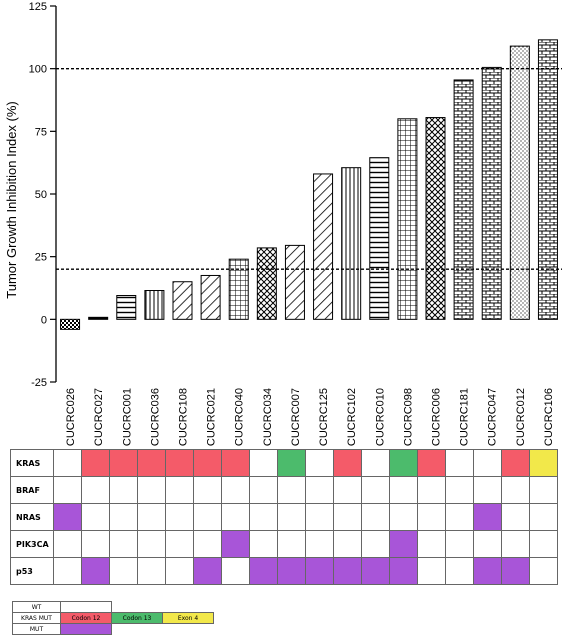 The width and height of the screenshot is (567, 640). I want to click on legend-wt-swatch, so click(86, 607).